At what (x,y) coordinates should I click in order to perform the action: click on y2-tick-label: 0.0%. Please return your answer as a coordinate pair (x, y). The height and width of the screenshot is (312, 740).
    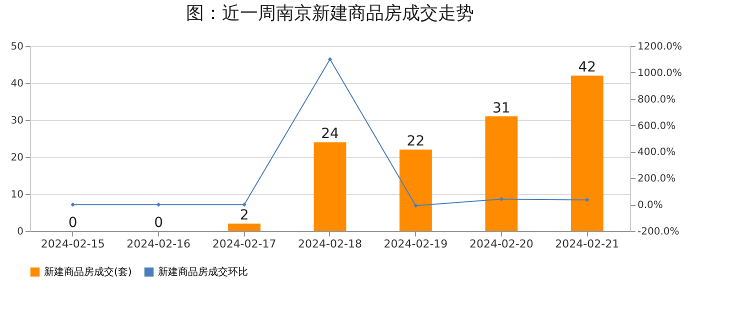
    Looking at the image, I should click on (650, 206).